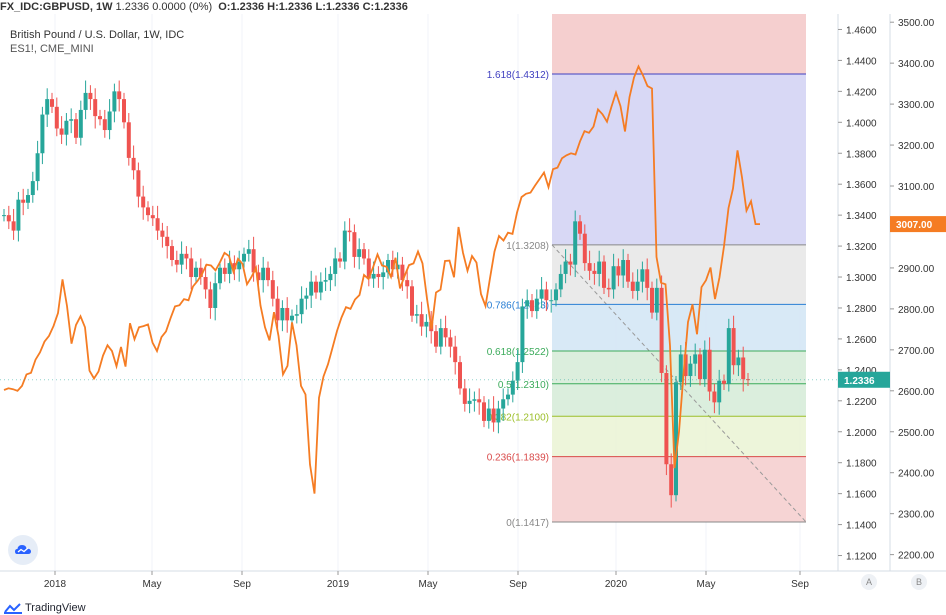  What do you see at coordinates (861, 371) in the screenshot?
I see `left-axis-label: 1.2400` at bounding box center [861, 371].